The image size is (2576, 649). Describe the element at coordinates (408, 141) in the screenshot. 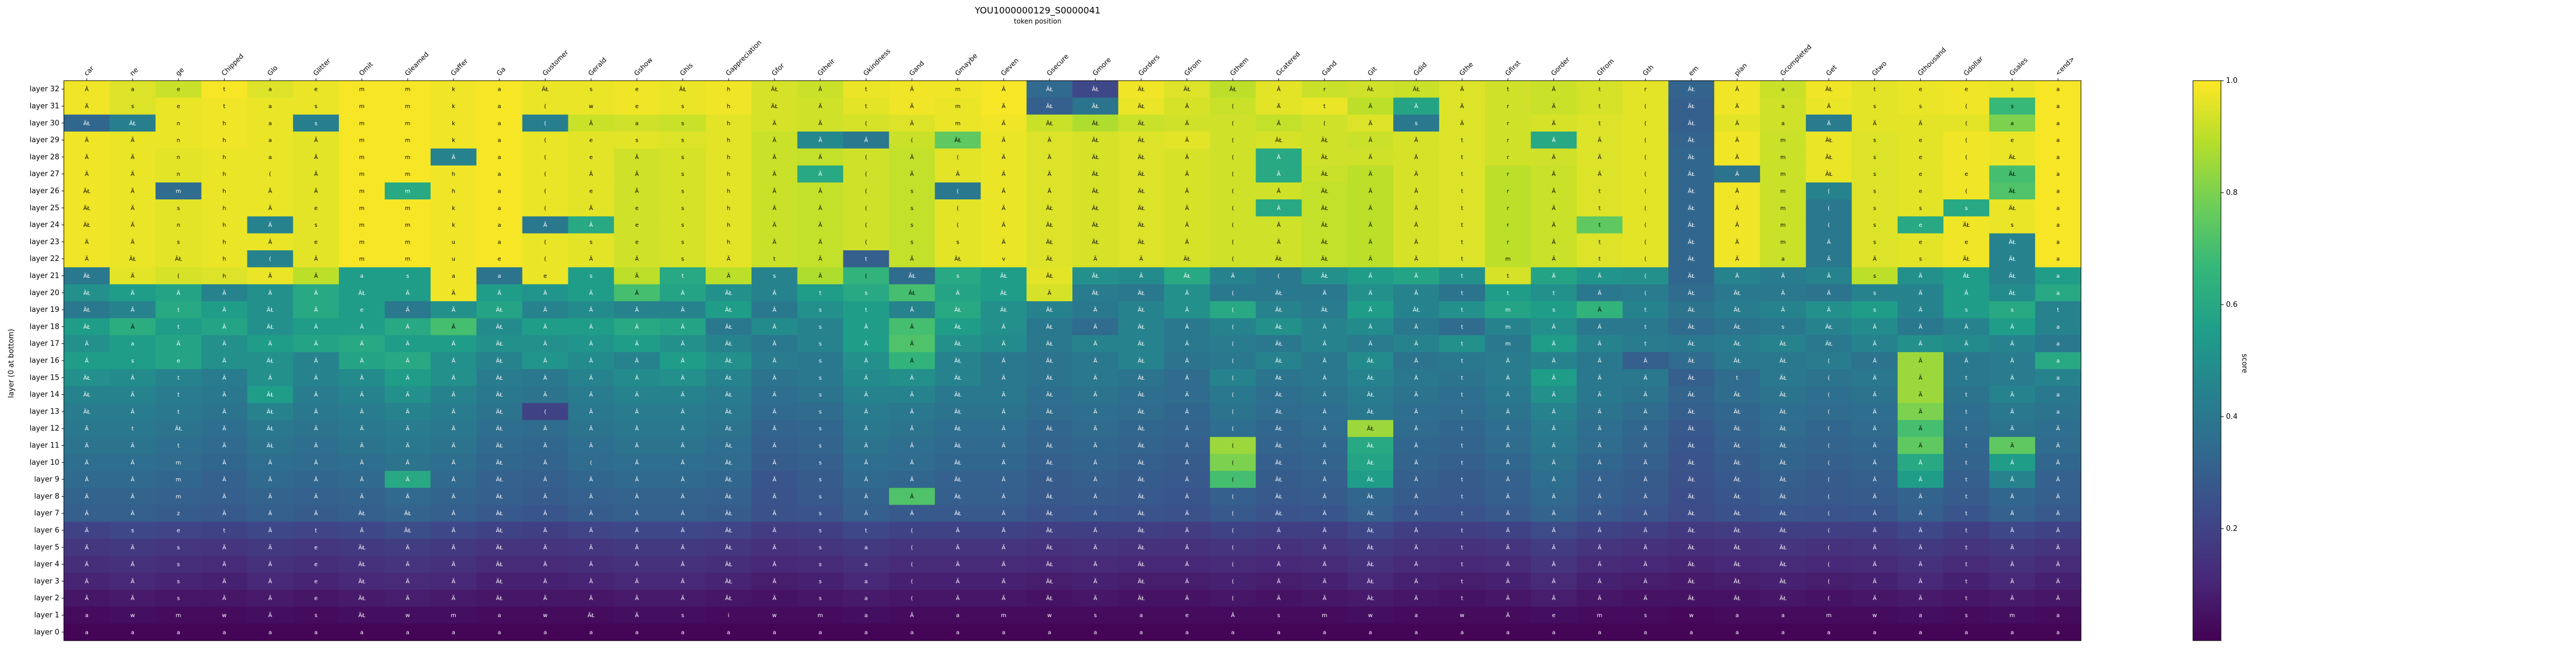

I see `cell-label: m` at that location.